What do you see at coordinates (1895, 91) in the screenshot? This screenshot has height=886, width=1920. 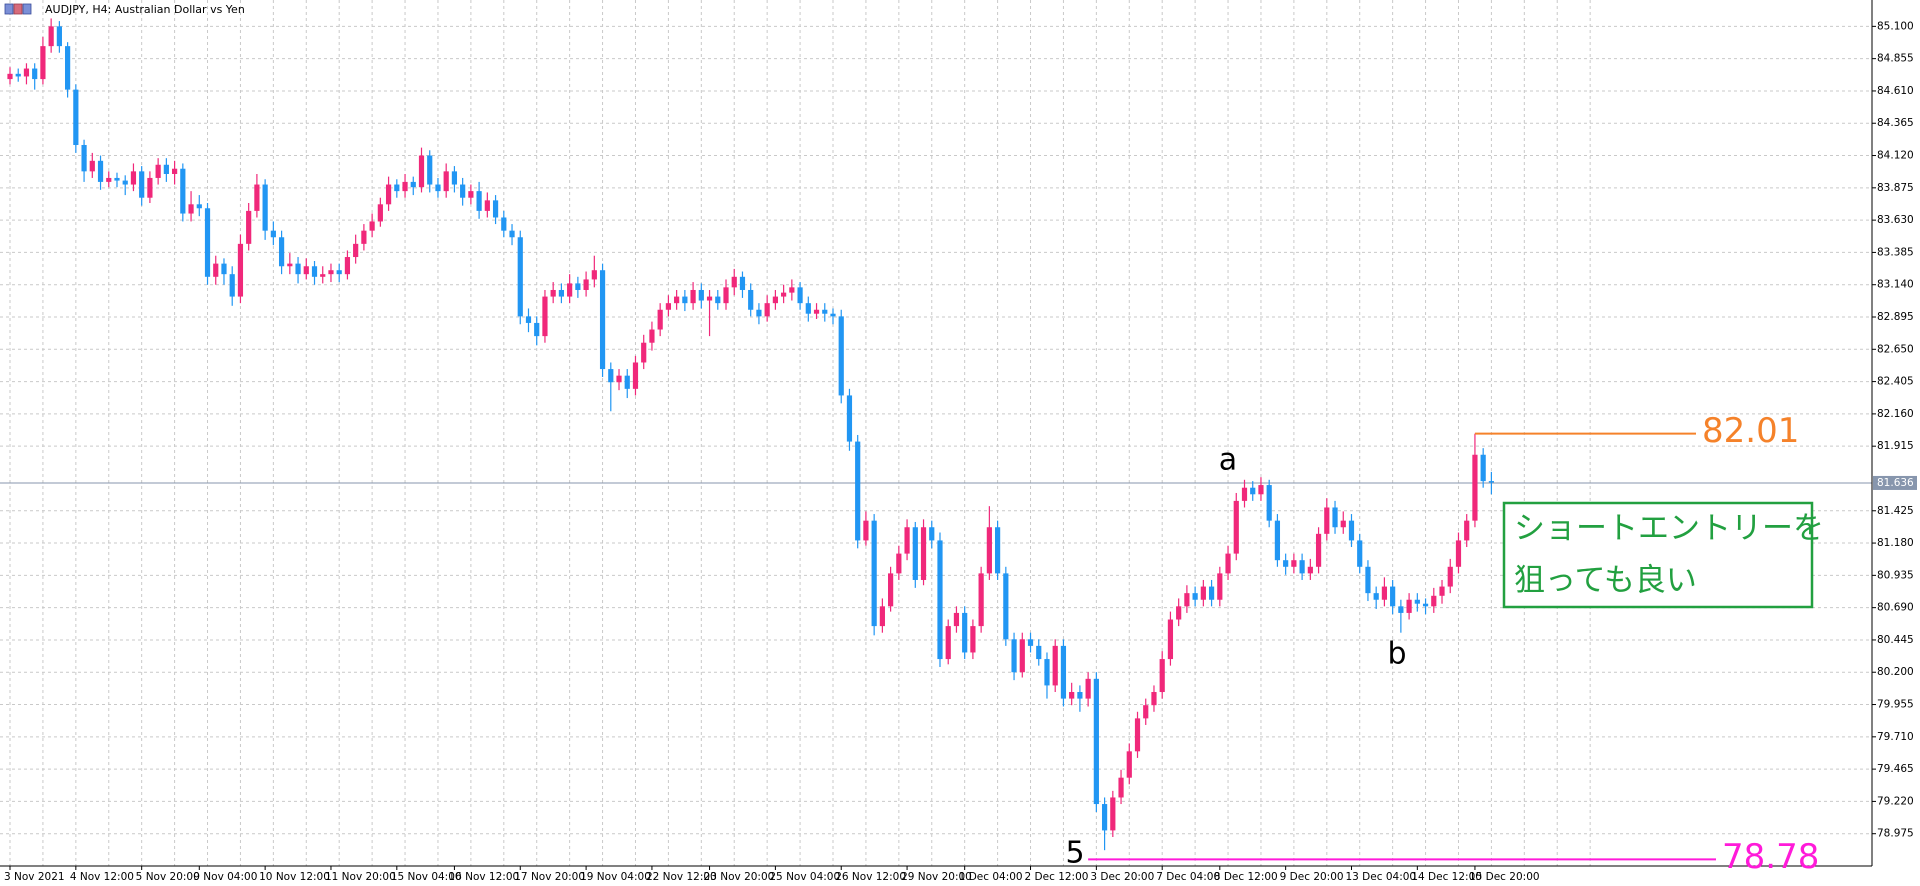 I see `y-tick-label: 84.610` at bounding box center [1895, 91].